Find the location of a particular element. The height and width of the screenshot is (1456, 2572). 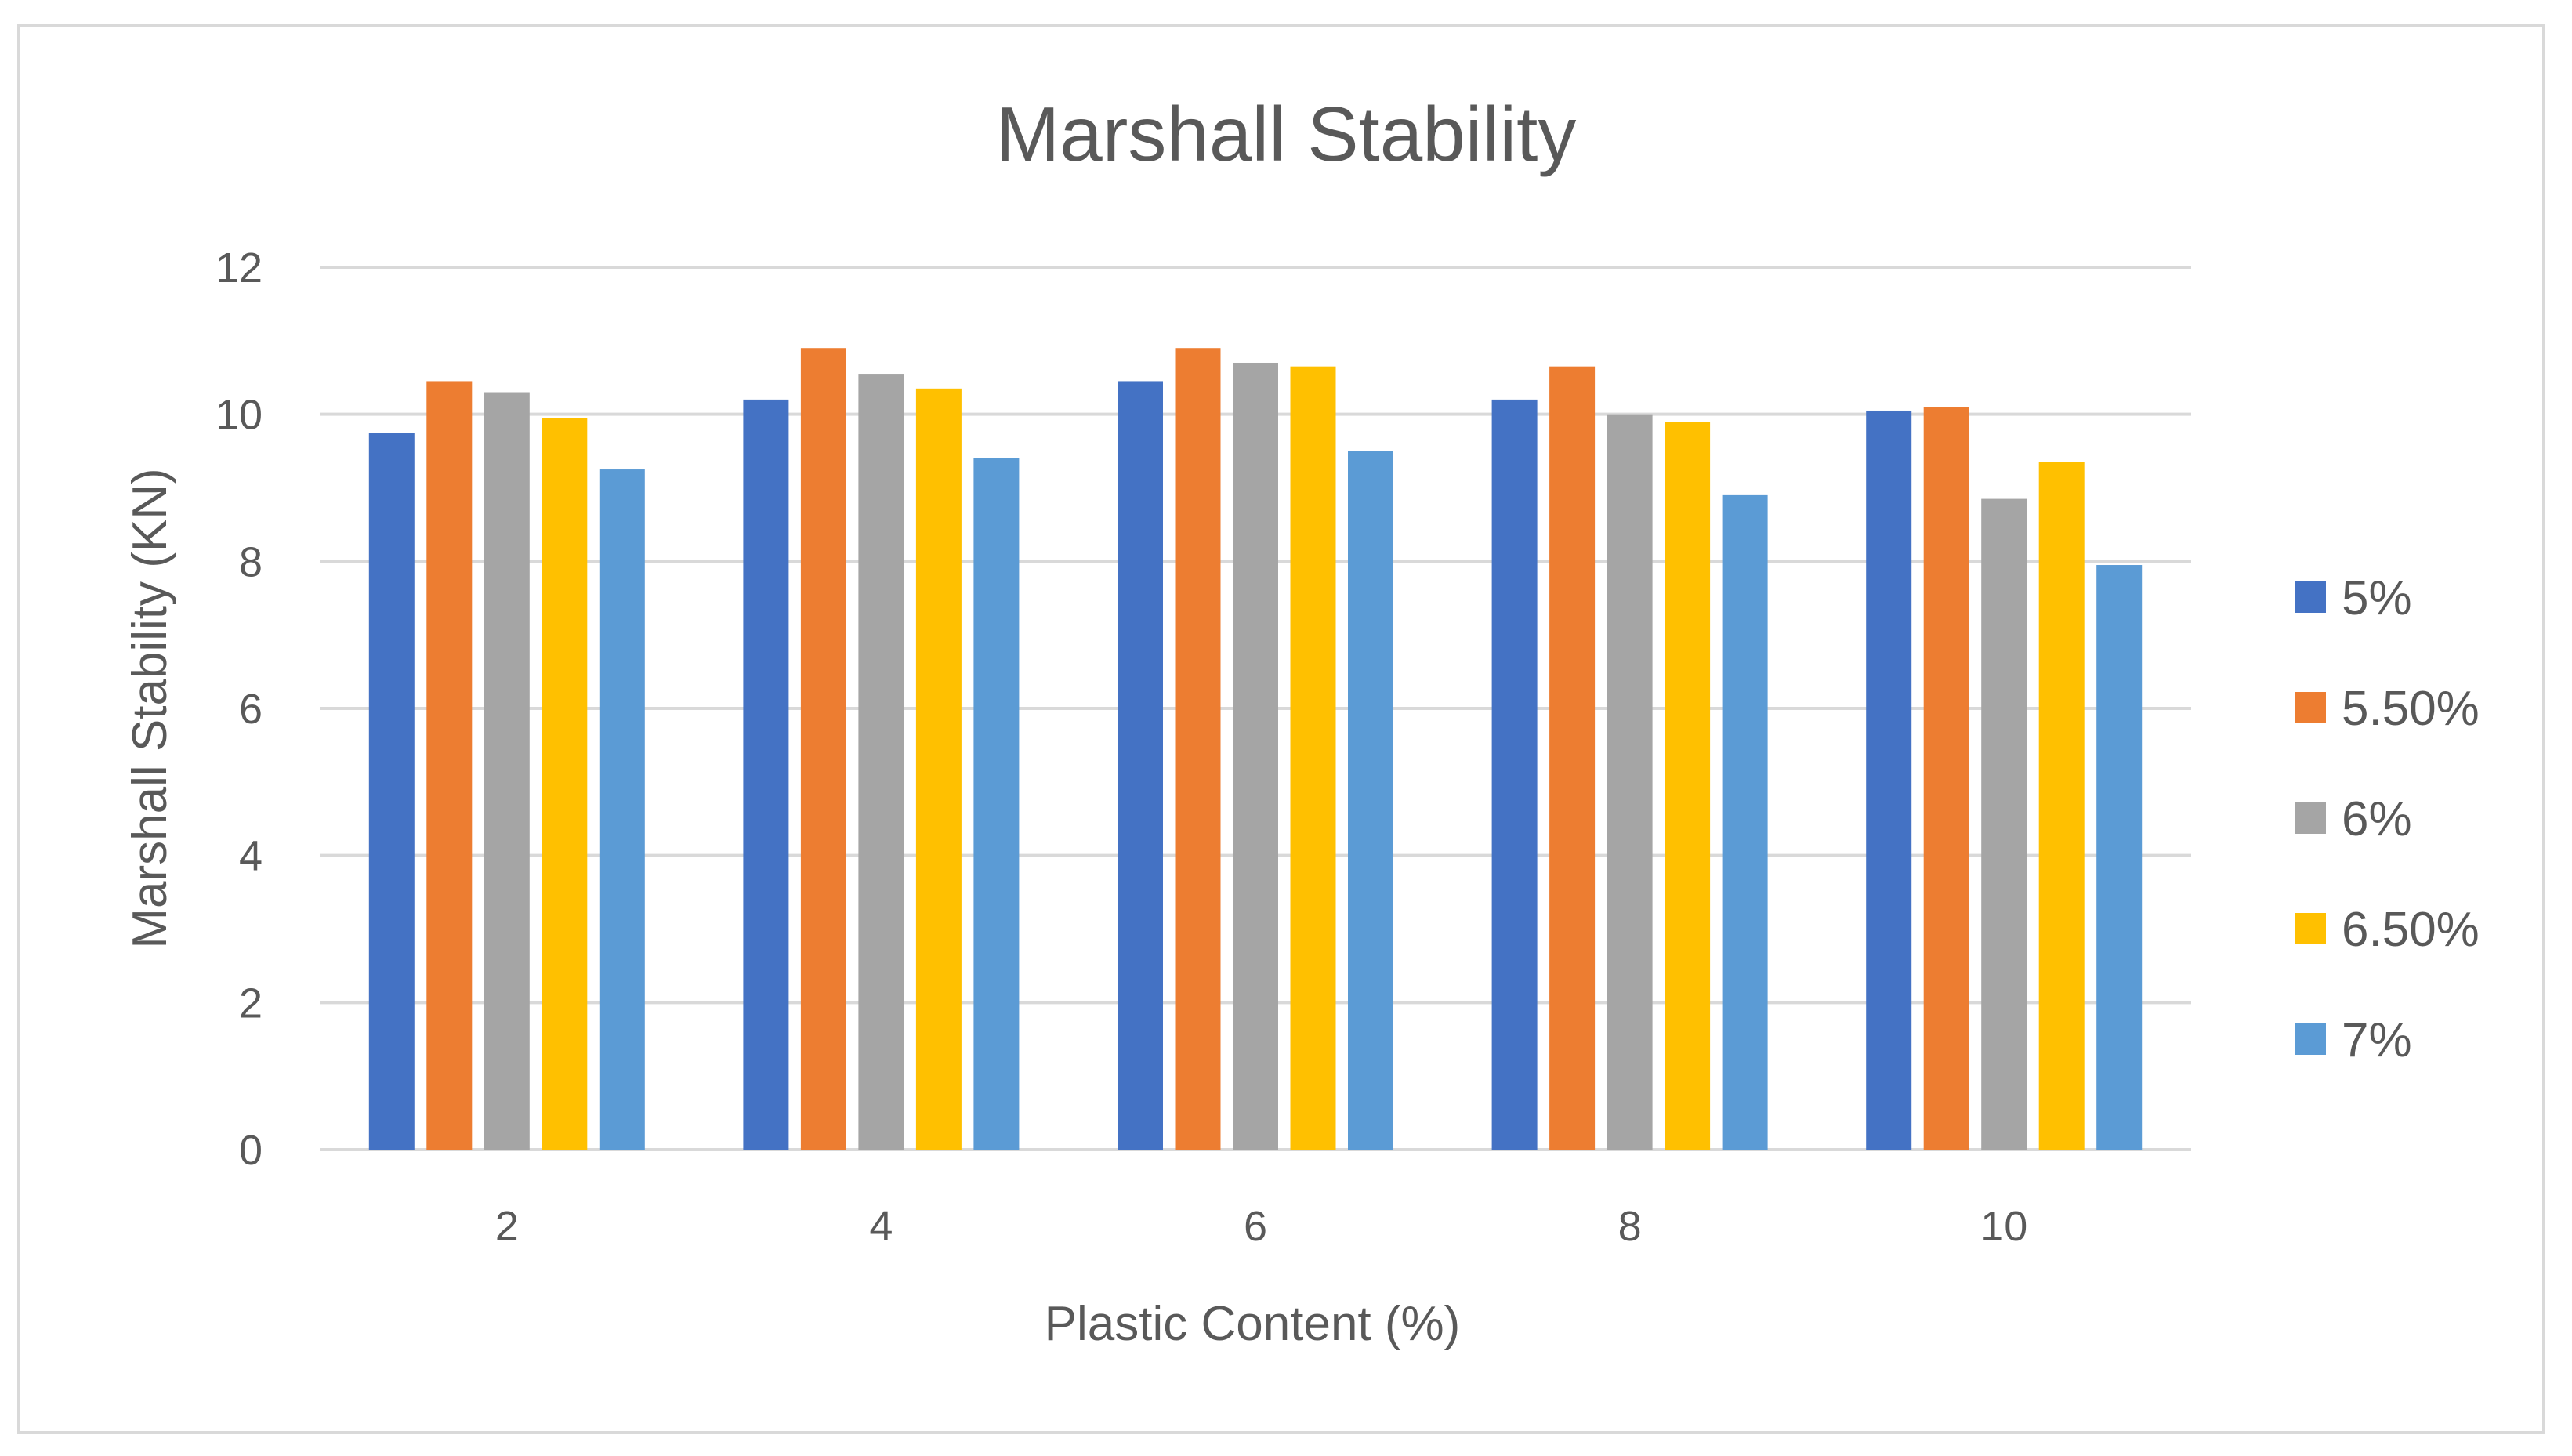

x-tick-label: 6 is located at coordinates (1255, 1226).